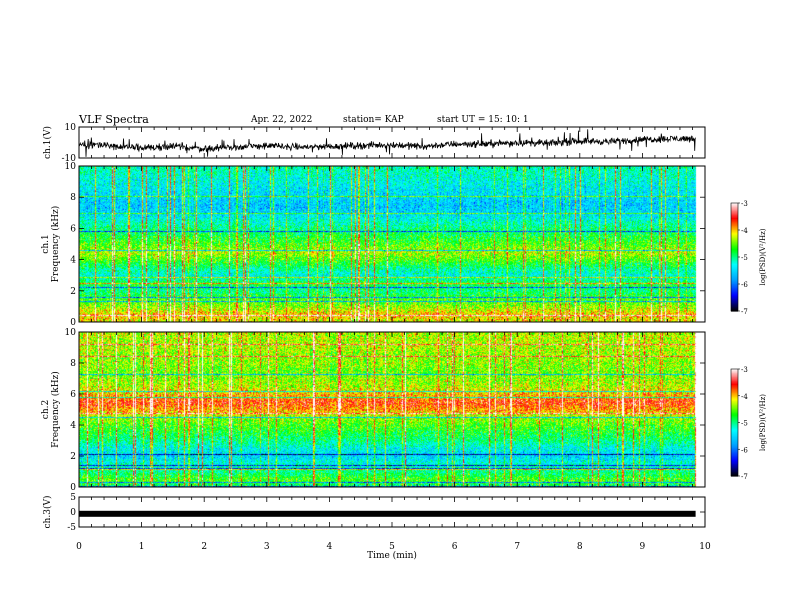  I want to click on x-tick-label: 0, so click(79, 547).